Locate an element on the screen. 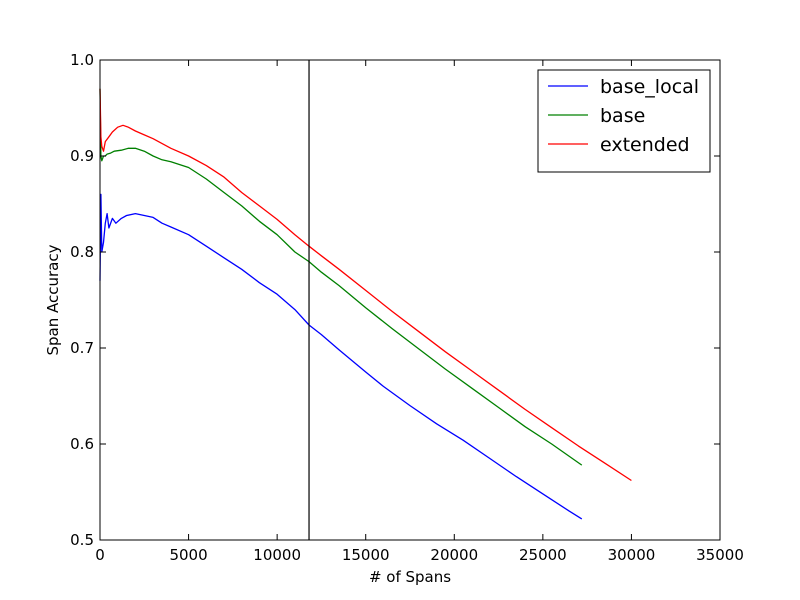 The height and width of the screenshot is (600, 800). x-axis-label: # of Spans is located at coordinates (410, 577).